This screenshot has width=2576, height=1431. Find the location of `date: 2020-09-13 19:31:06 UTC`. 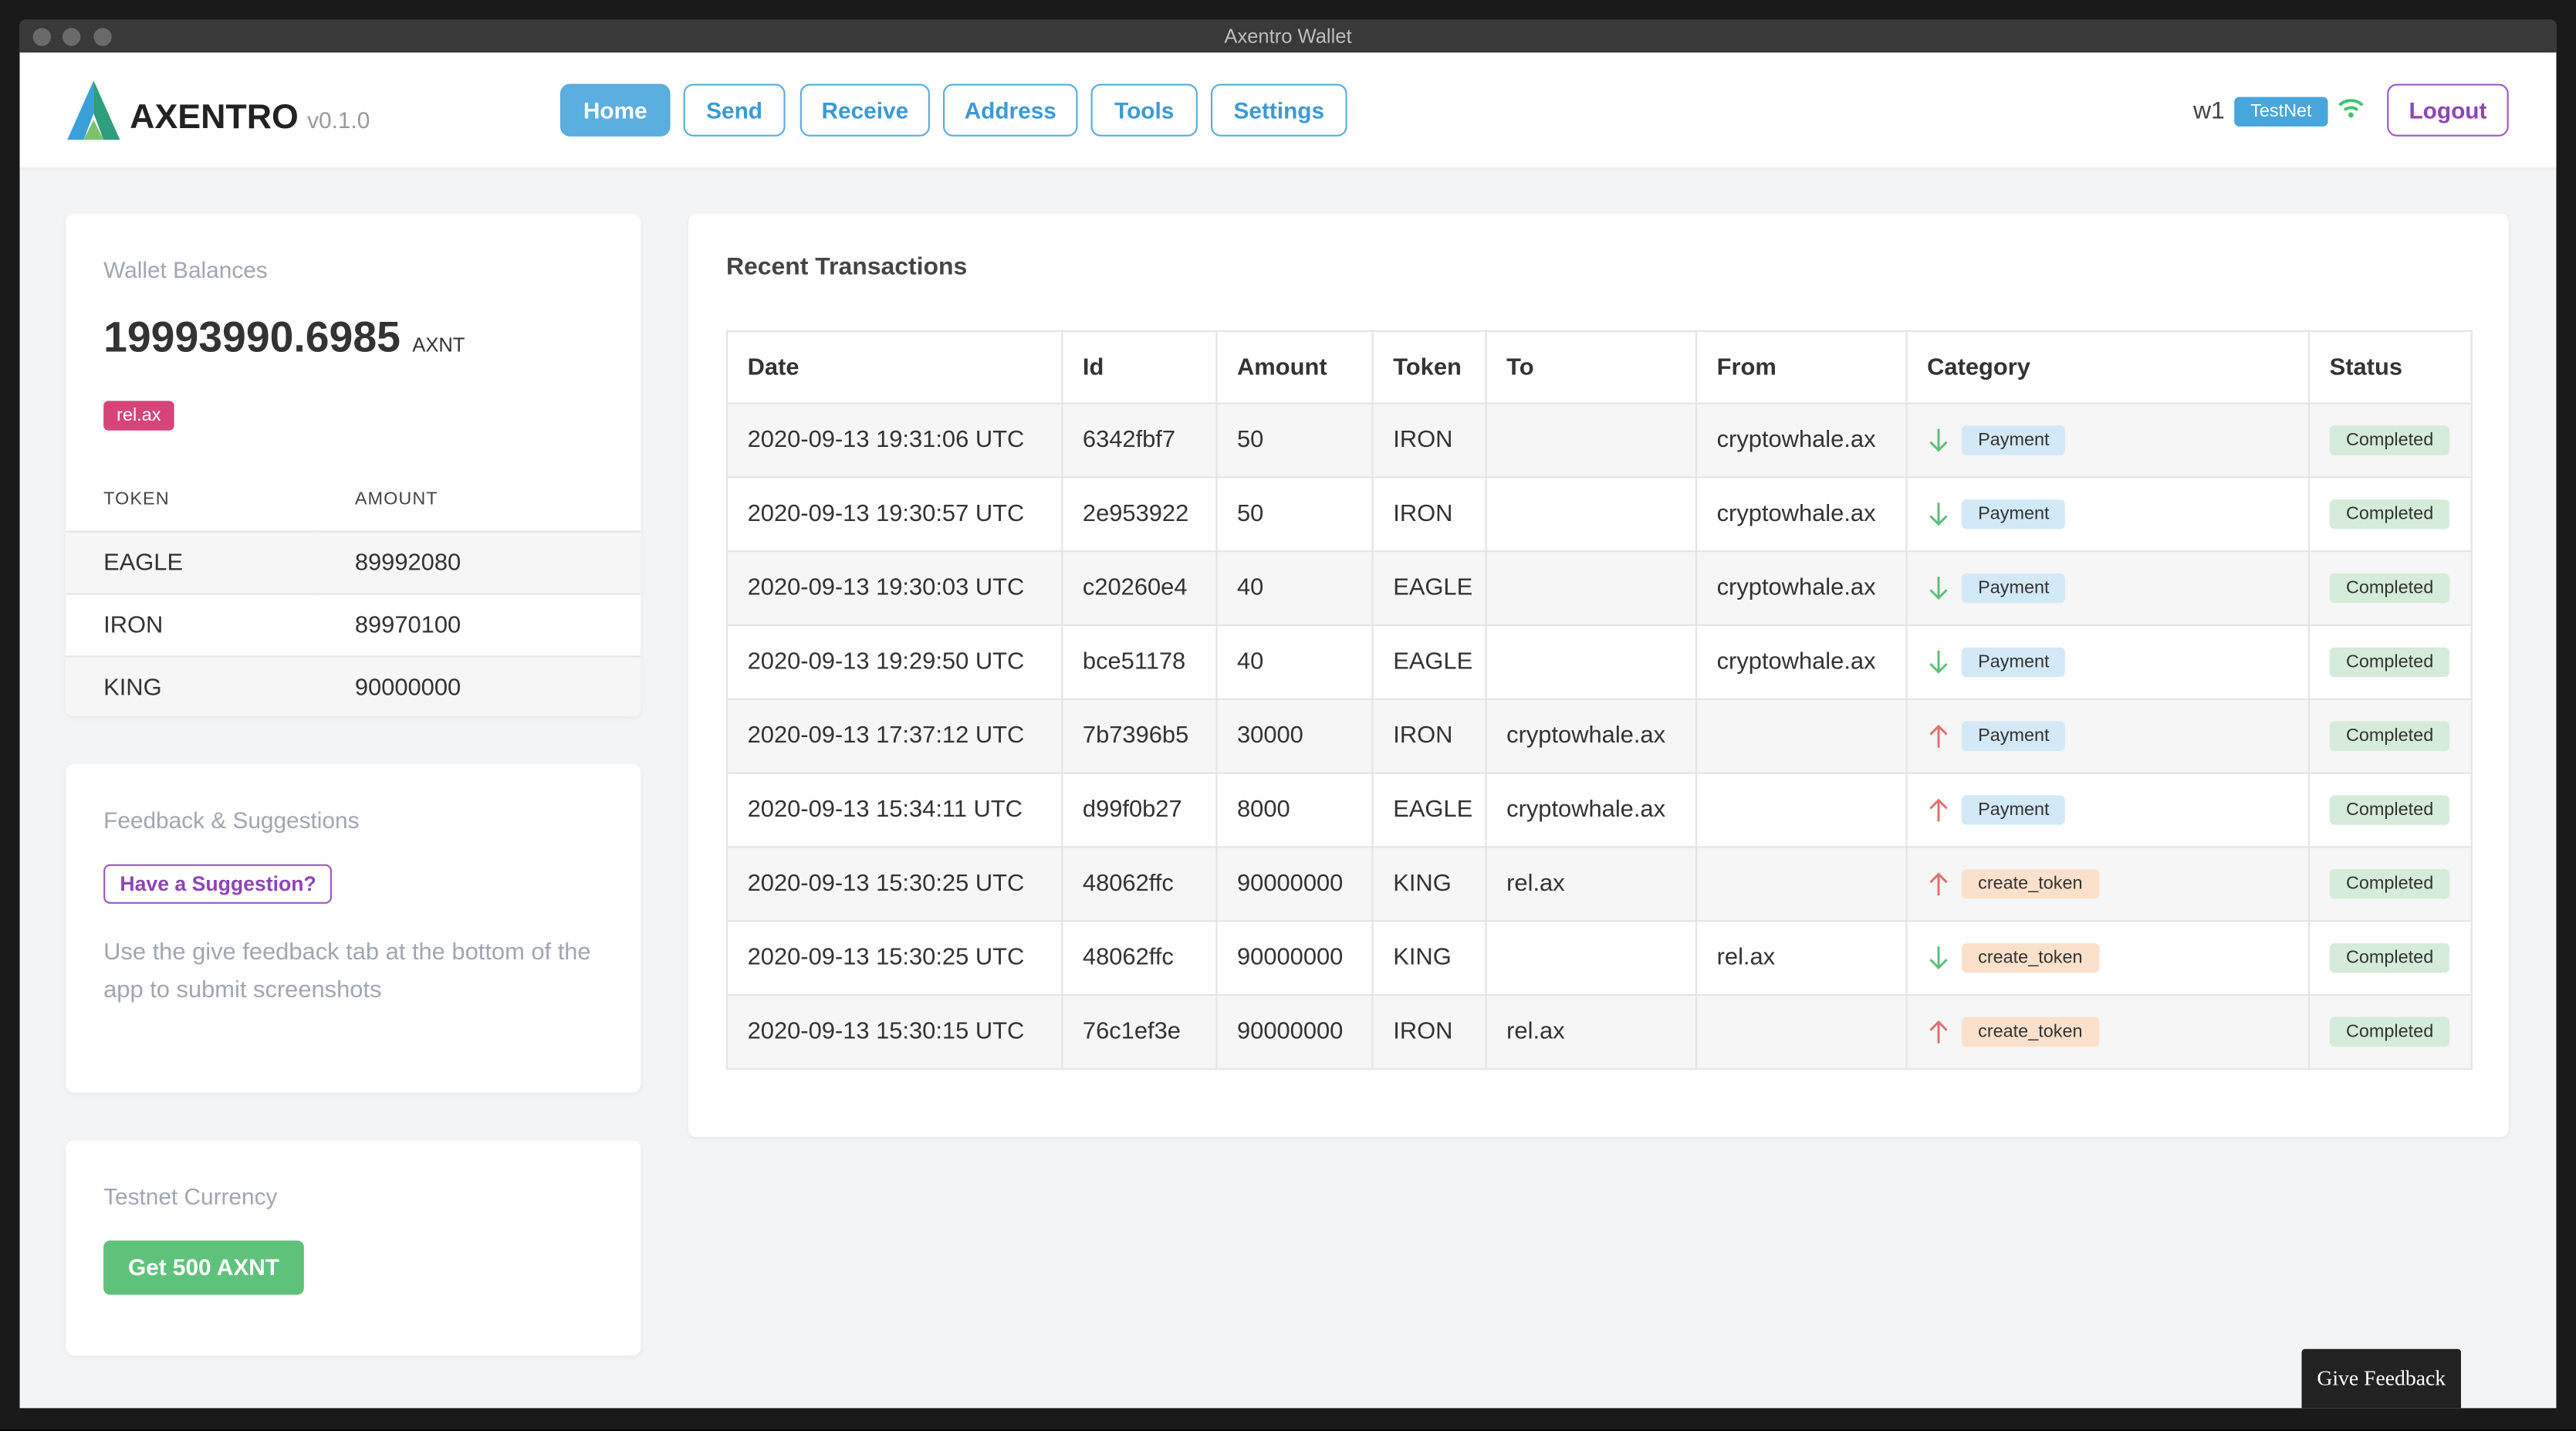

date: 2020-09-13 19:31:06 UTC is located at coordinates (894, 441).